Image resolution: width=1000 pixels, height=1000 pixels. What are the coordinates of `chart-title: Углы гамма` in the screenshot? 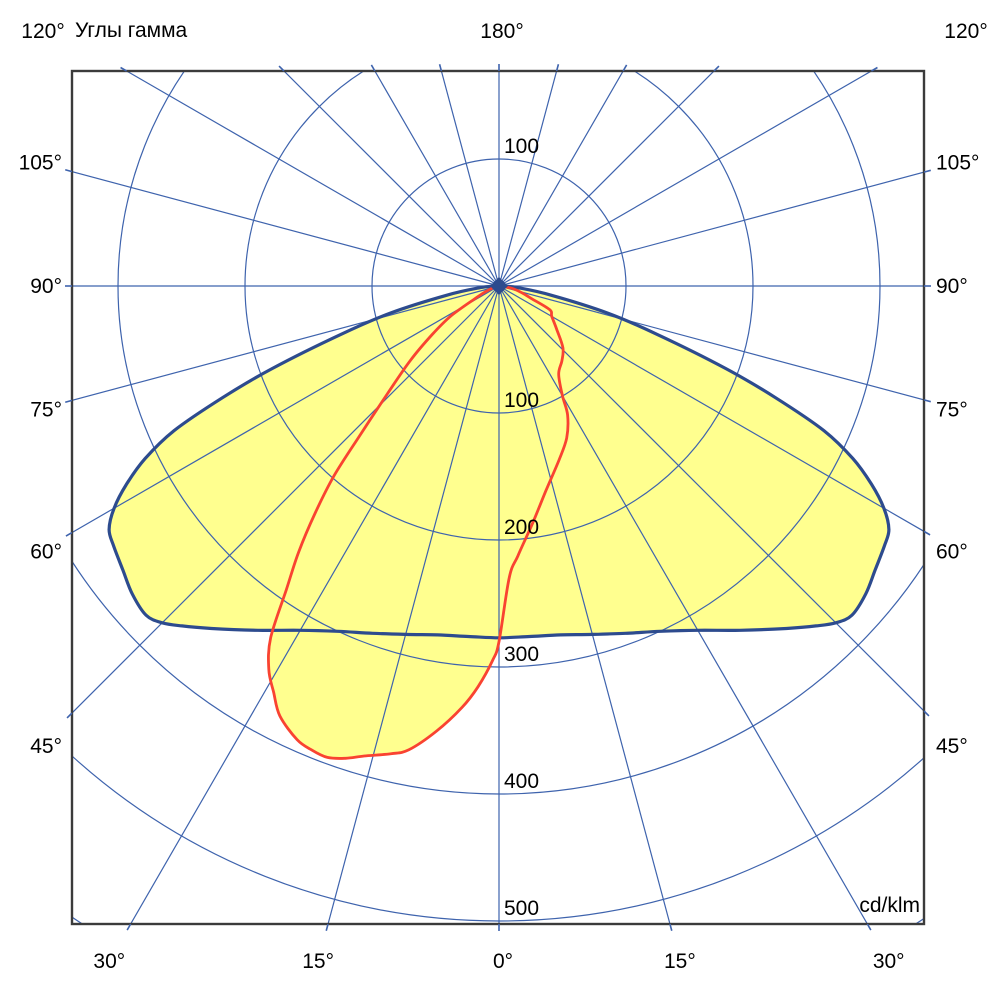 It's located at (131, 30).